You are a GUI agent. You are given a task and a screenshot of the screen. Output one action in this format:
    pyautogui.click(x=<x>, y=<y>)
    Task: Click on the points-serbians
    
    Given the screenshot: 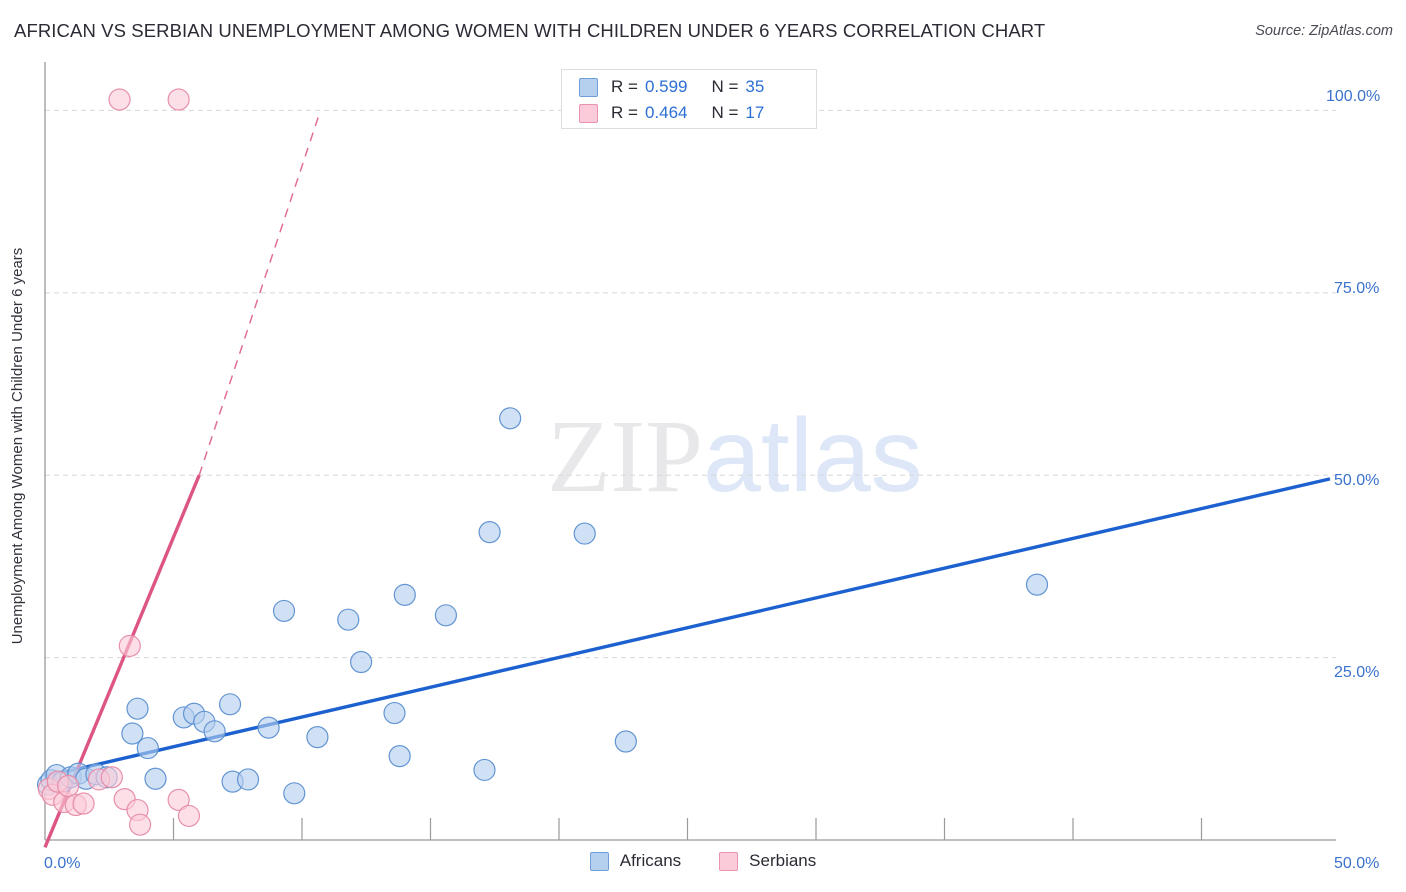 What is the action you would take?
    pyautogui.click(x=119, y=462)
    